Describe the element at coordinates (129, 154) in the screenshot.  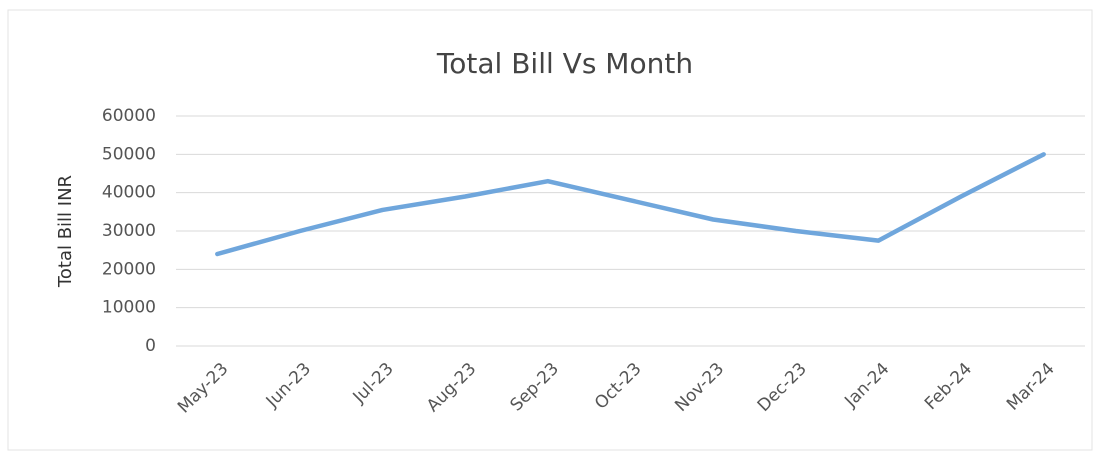
I see `y-tick-label: 50000` at that location.